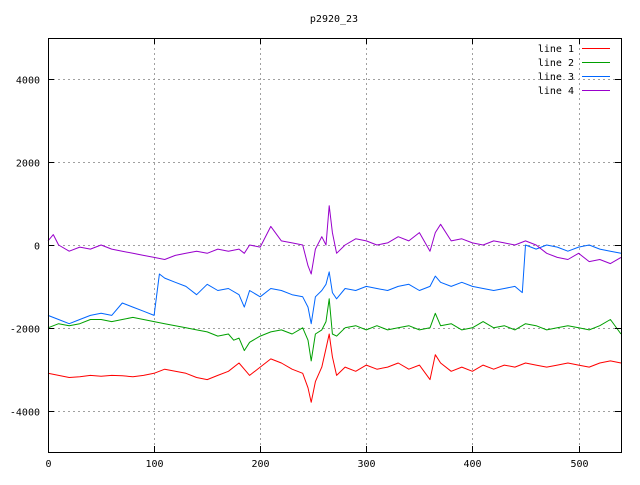  I want to click on x-tick-label: 300, so click(366, 464).